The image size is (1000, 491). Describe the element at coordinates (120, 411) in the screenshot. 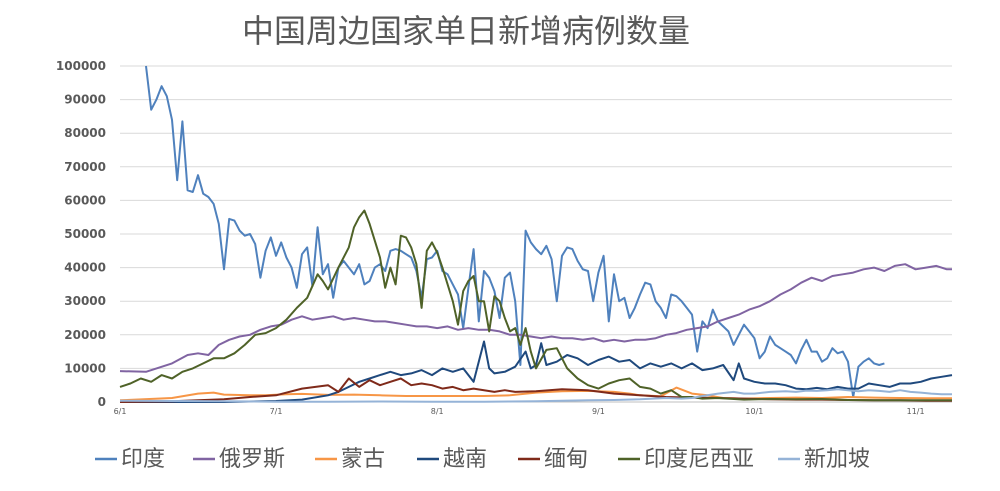

I see `x-tick-label: 6/1` at that location.